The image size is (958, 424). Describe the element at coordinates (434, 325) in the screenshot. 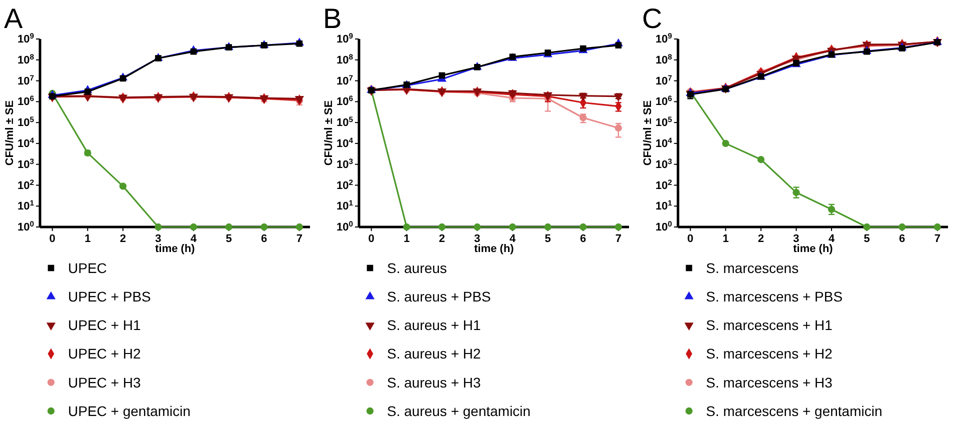

I see `legend-label: S. aureus + H1` at that location.